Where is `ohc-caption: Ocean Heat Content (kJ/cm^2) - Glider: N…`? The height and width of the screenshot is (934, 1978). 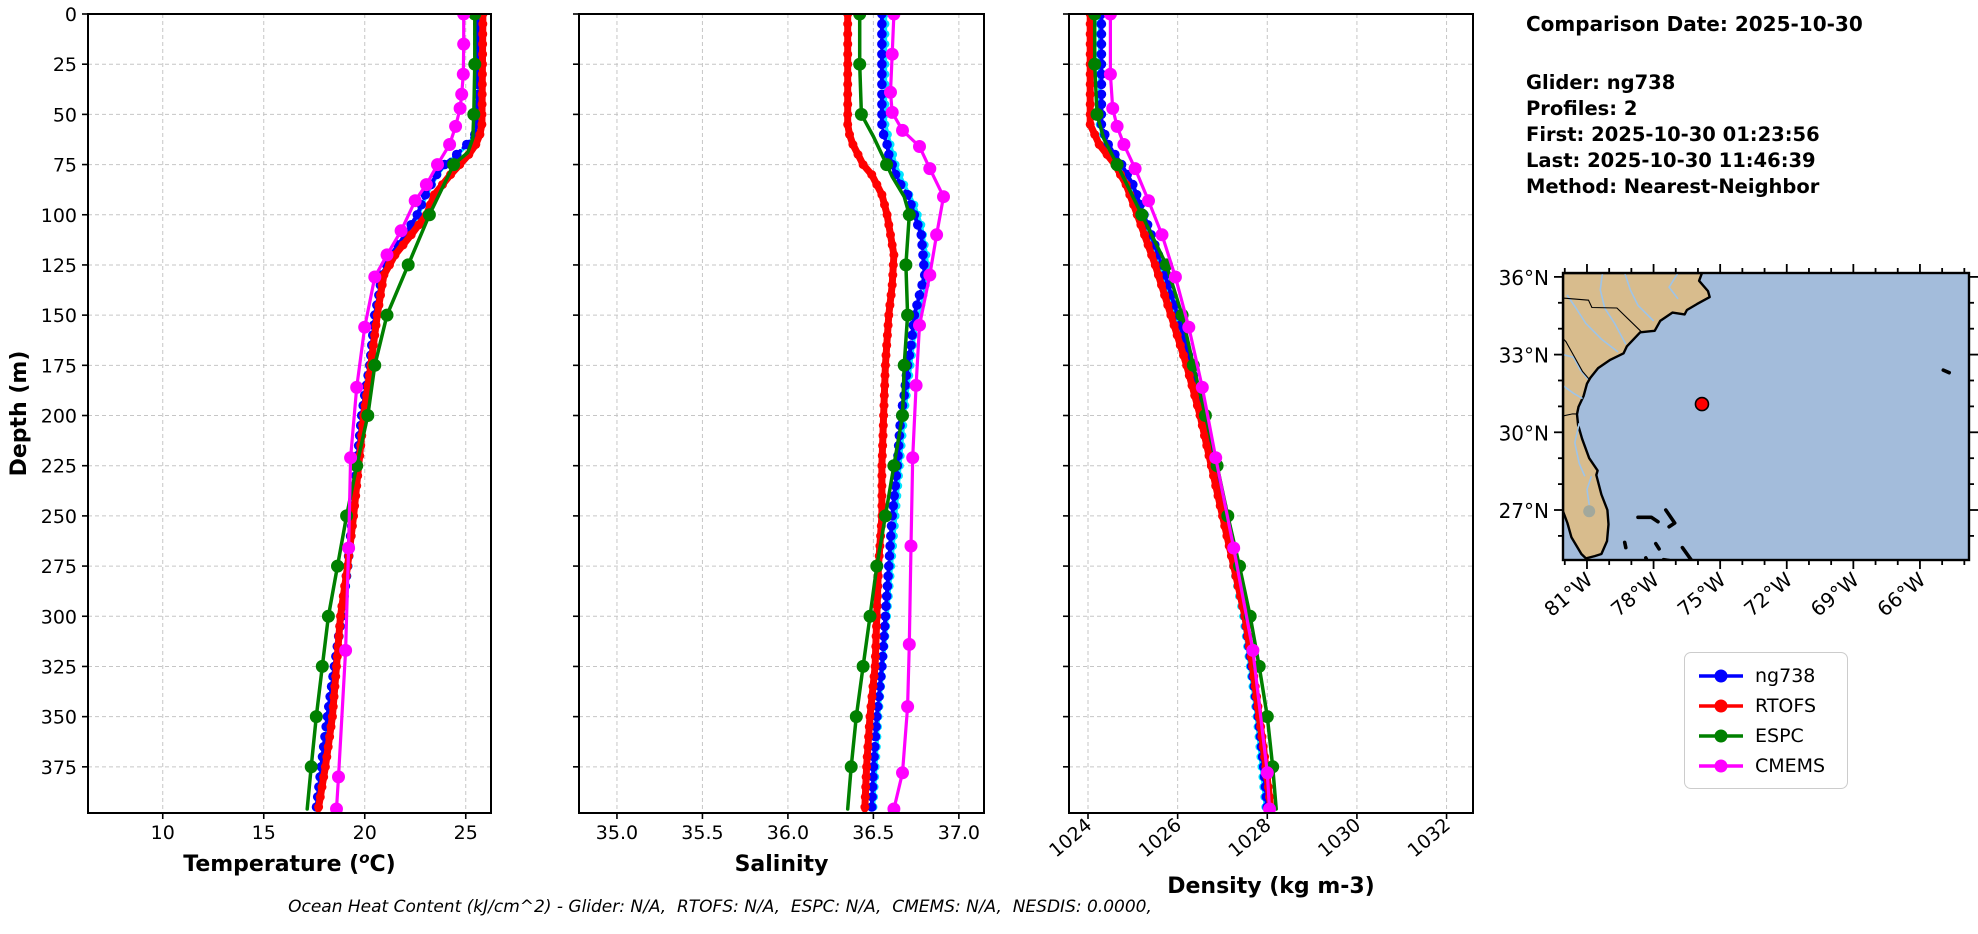
ohc-caption: Ocean Heat Content (kJ/cm^2) - Glider: N… is located at coordinates (720, 907).